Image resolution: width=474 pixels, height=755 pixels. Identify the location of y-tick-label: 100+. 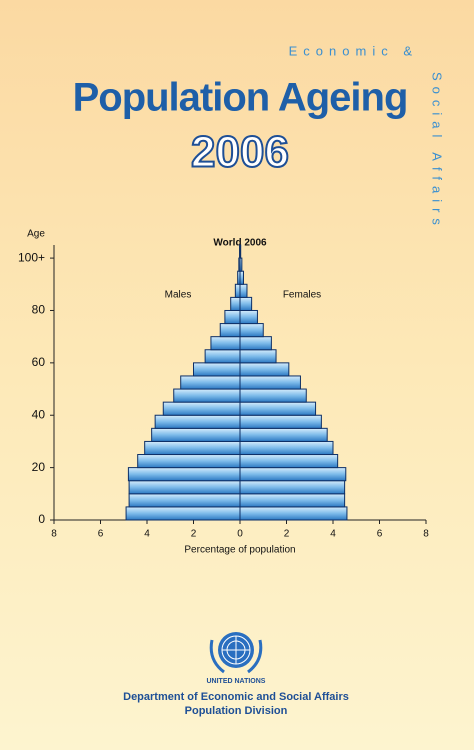
(31, 257).